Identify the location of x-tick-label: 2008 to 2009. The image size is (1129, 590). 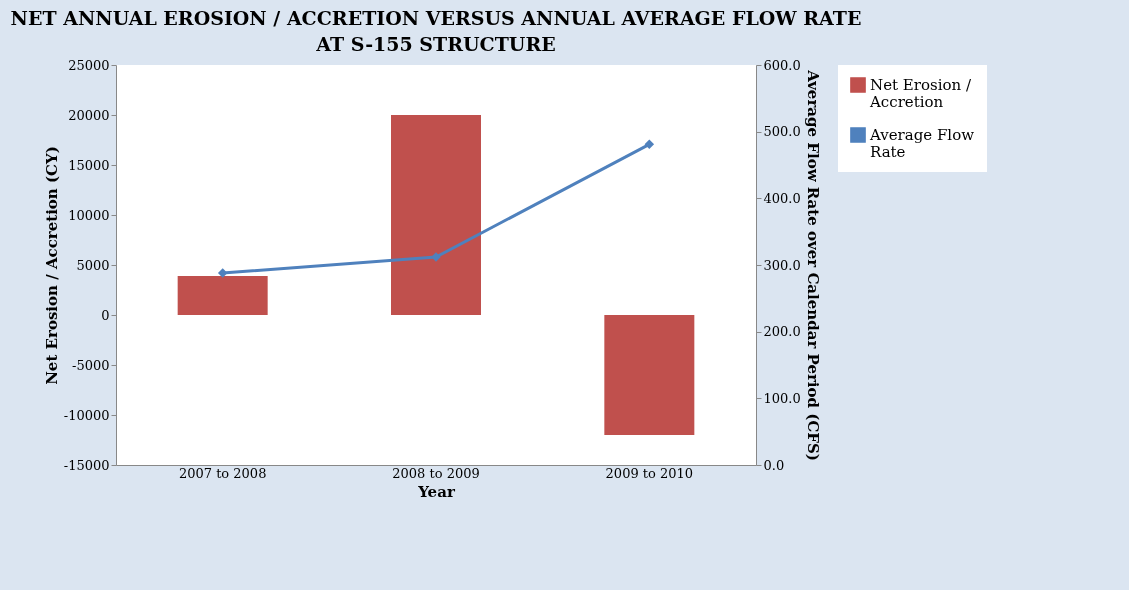
(436, 473).